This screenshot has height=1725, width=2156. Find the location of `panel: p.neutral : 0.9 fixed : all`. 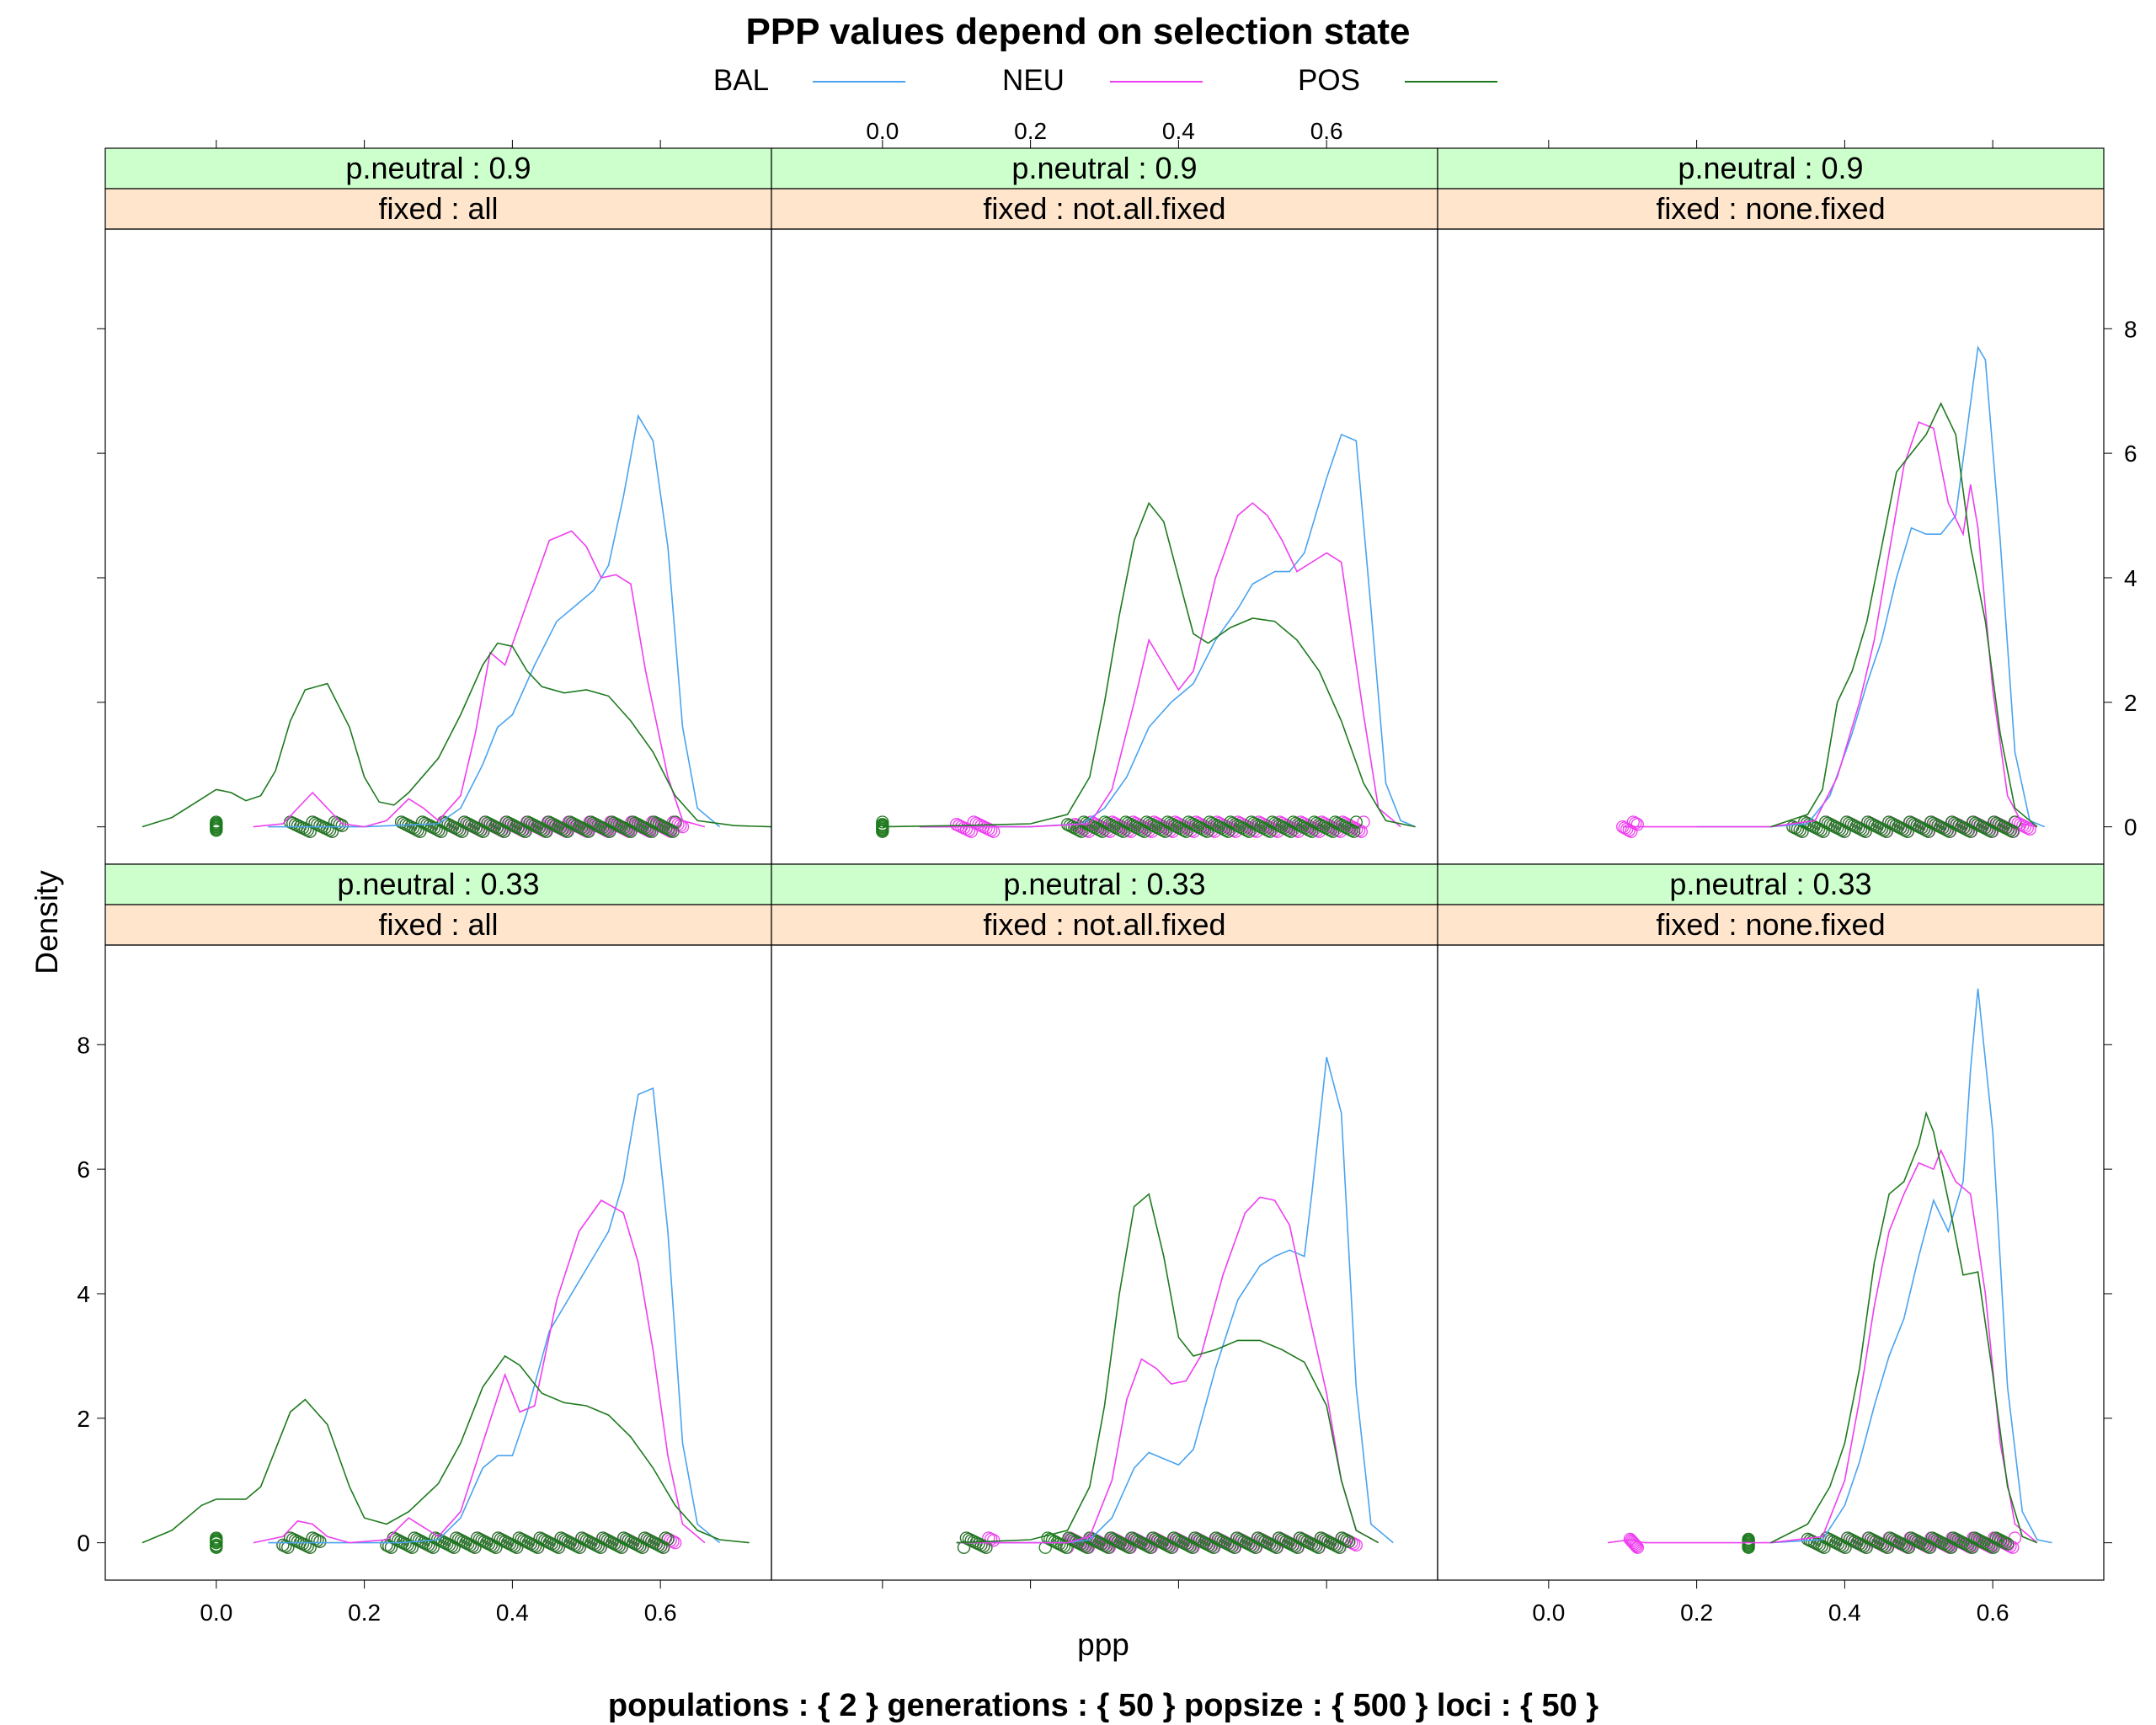

panel: p.neutral : 0.9 fixed : all is located at coordinates (434, 502).